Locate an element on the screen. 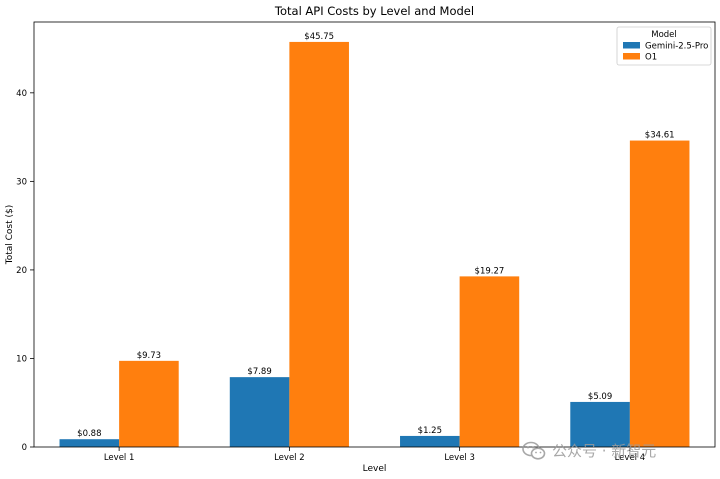 The height and width of the screenshot is (479, 720). x-tick-label: Level 3 is located at coordinates (459, 458).